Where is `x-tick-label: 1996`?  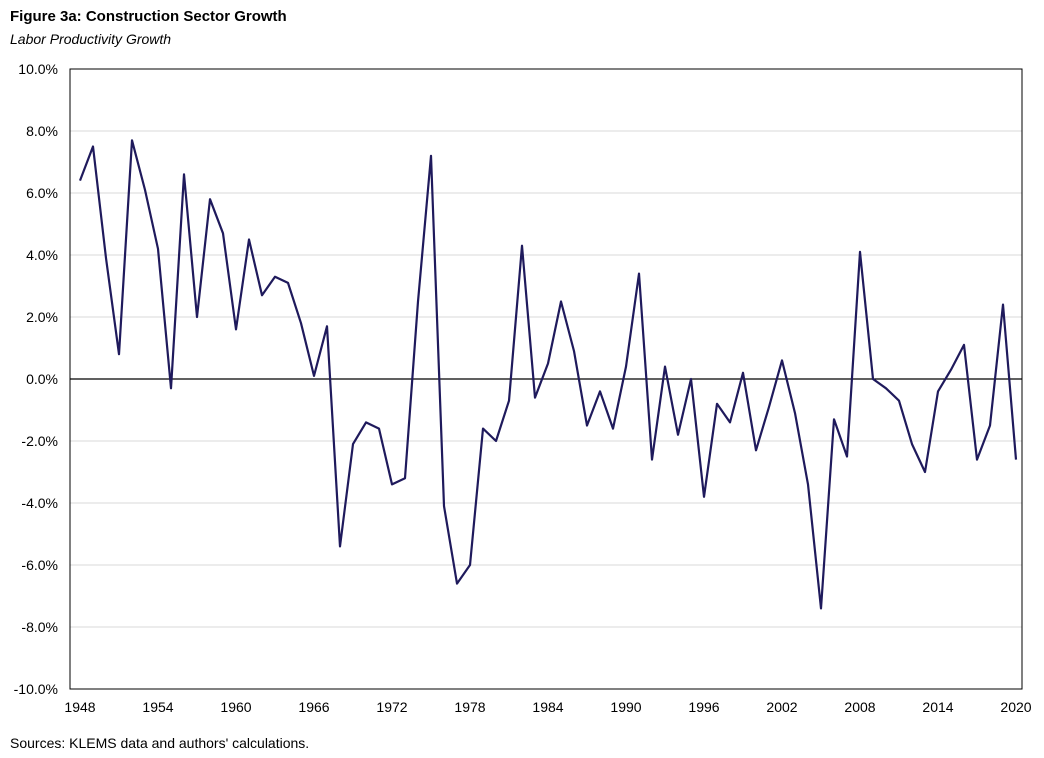
x-tick-label: 1996 is located at coordinates (703, 707).